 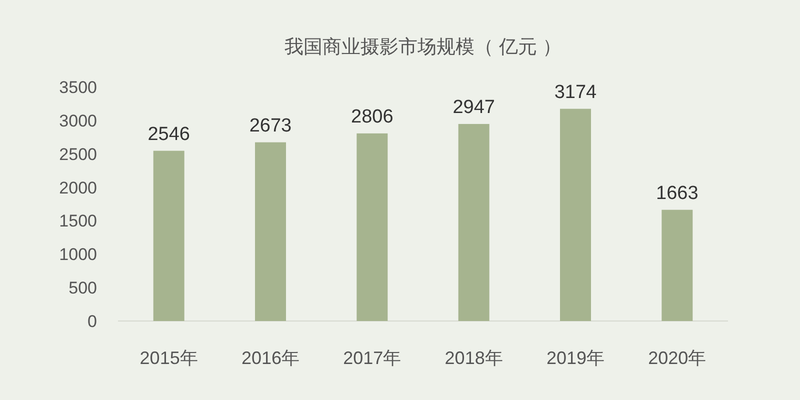 What do you see at coordinates (78, 120) in the screenshot?
I see `y-tick-label: 3000` at bounding box center [78, 120].